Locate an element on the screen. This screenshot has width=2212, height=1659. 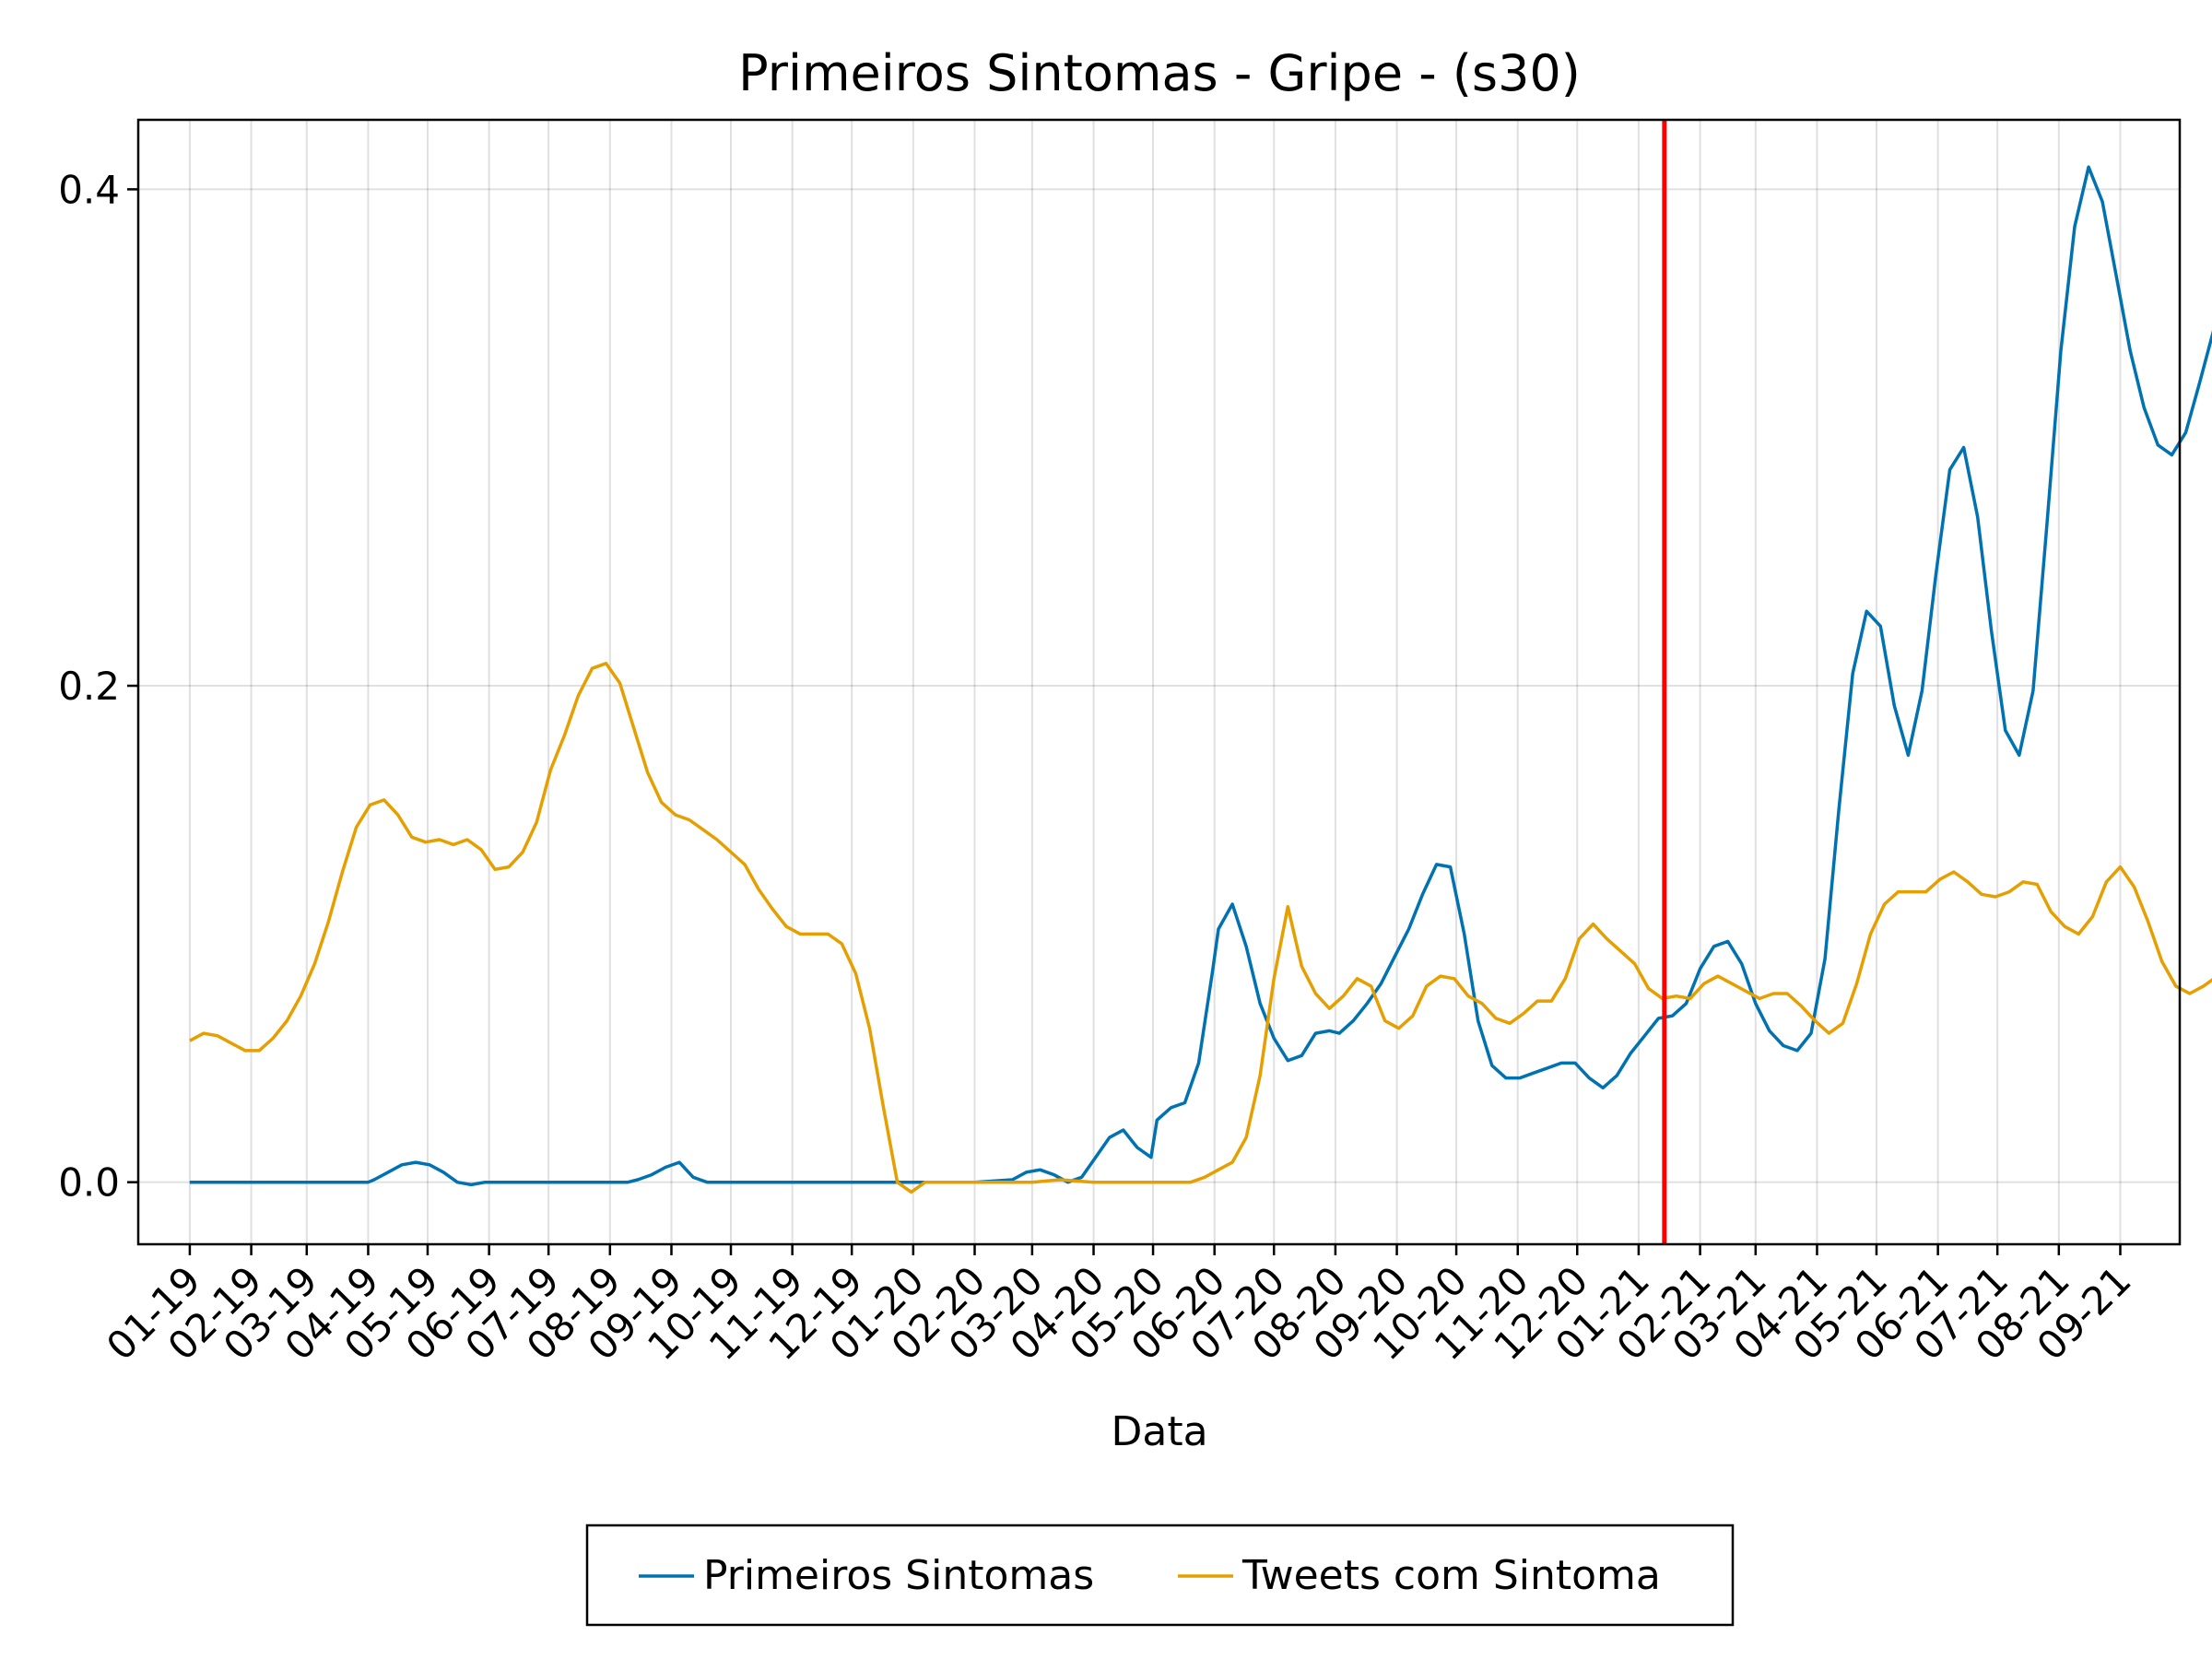
chart-title: Primeiros Sintomas - Gripe - (s30) is located at coordinates (1159, 73).